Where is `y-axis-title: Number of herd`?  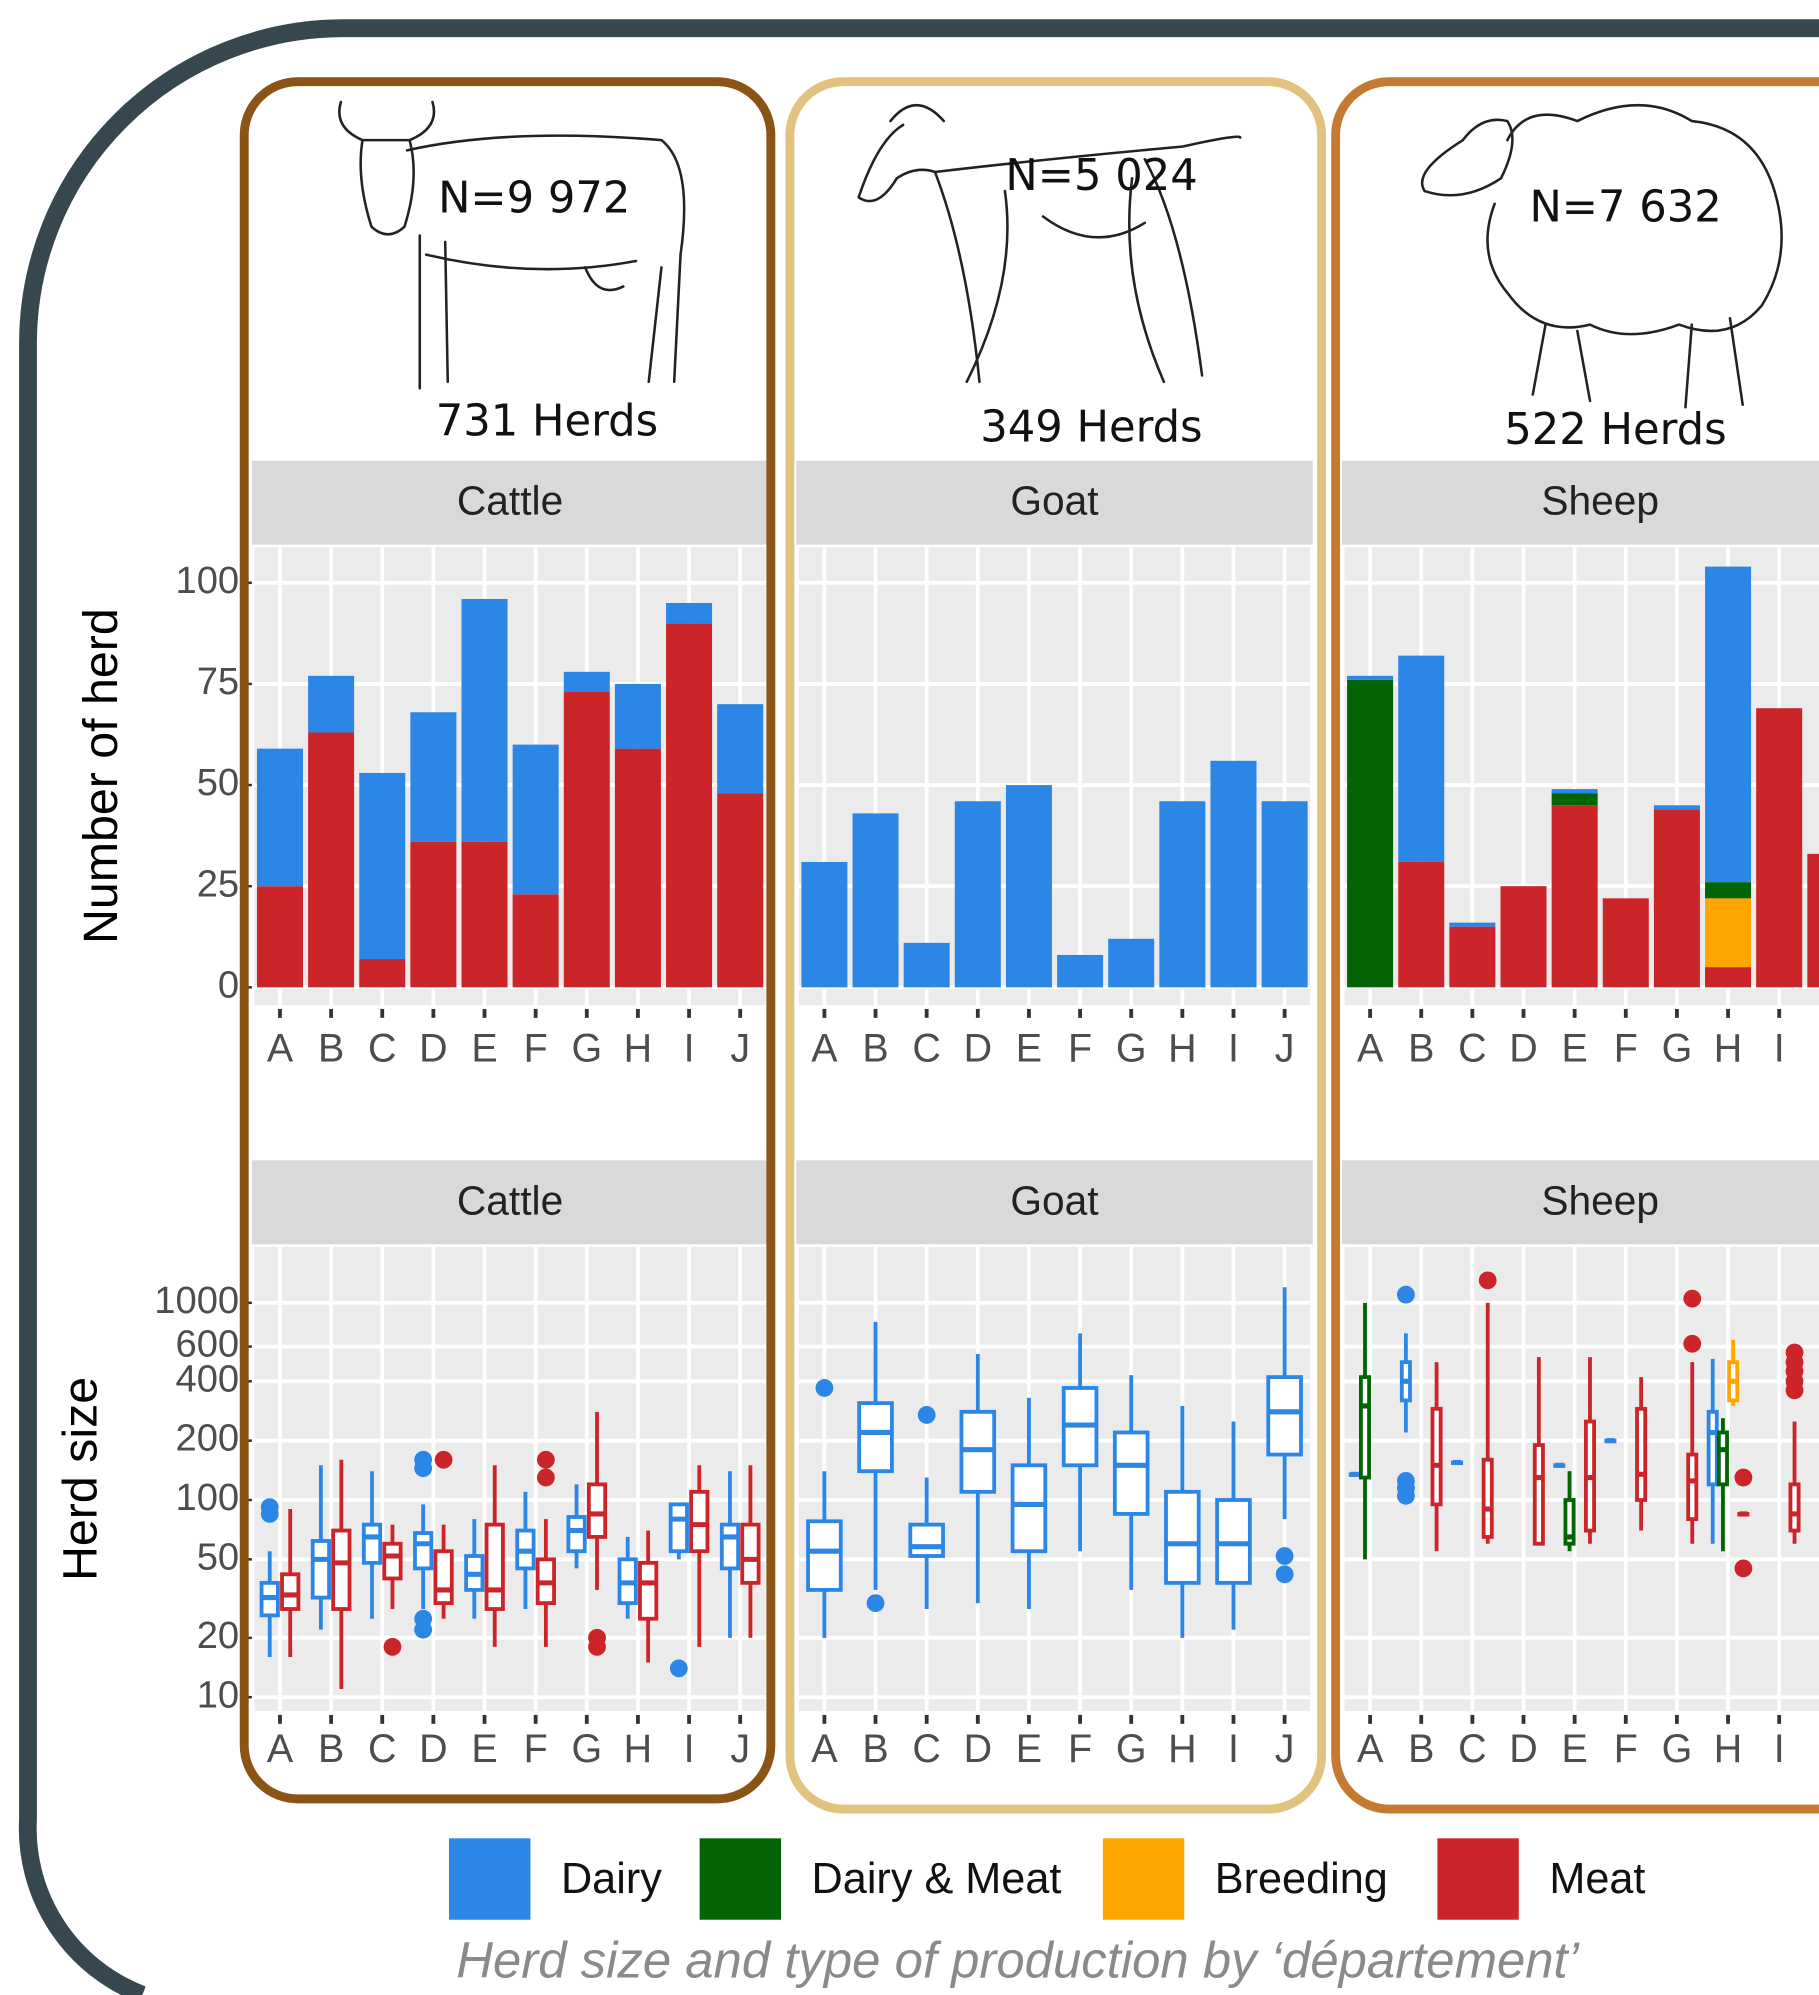 y-axis-title: Number of herd is located at coordinates (101, 776).